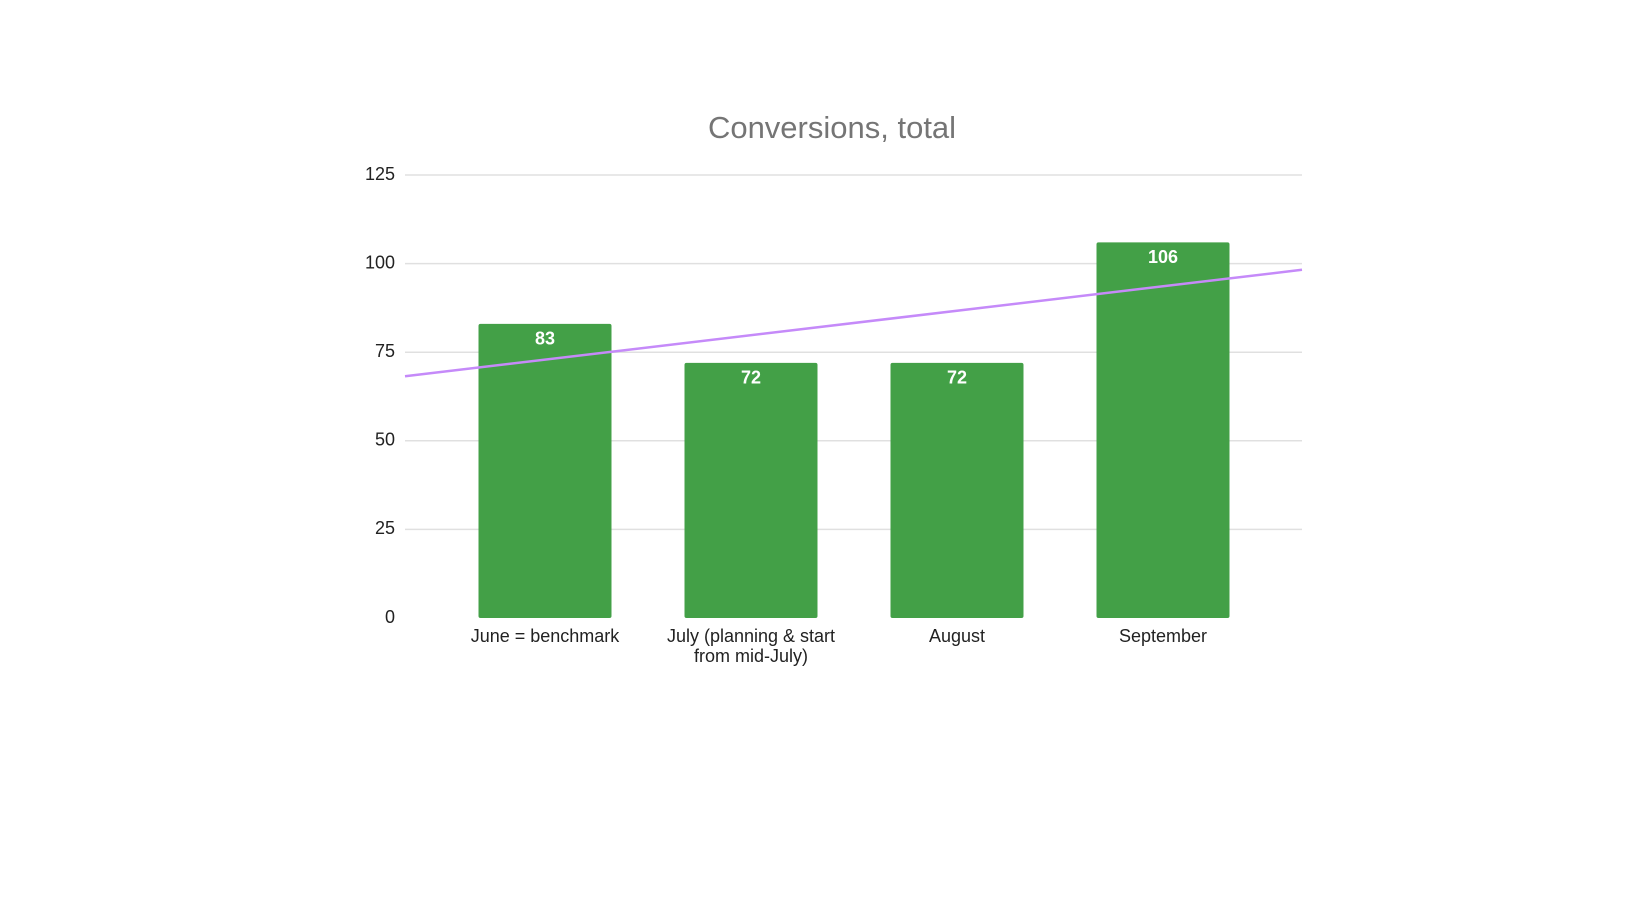 Image resolution: width=1640 pixels, height=924 pixels. Describe the element at coordinates (545, 339) in the screenshot. I see `data-label: 83` at that location.